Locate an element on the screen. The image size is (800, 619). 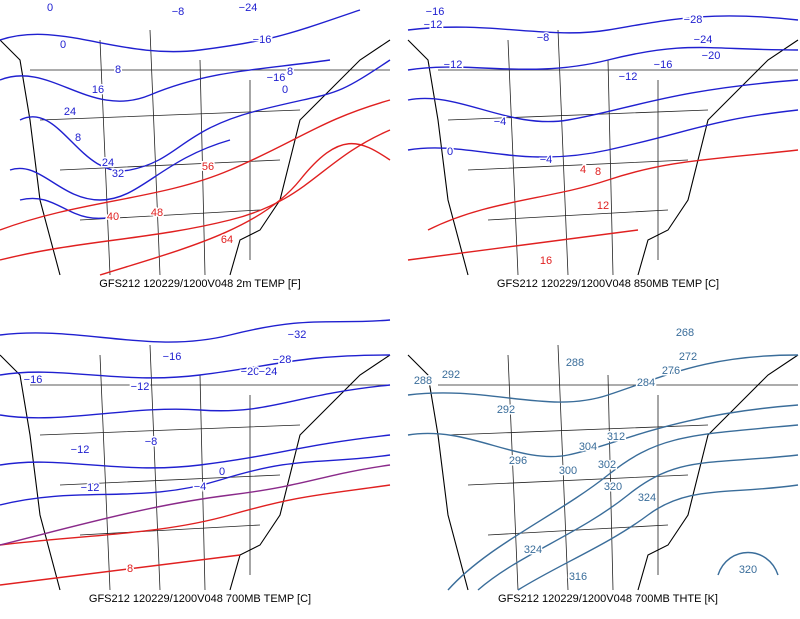
contour-label: 48 is located at coordinates (157, 213).